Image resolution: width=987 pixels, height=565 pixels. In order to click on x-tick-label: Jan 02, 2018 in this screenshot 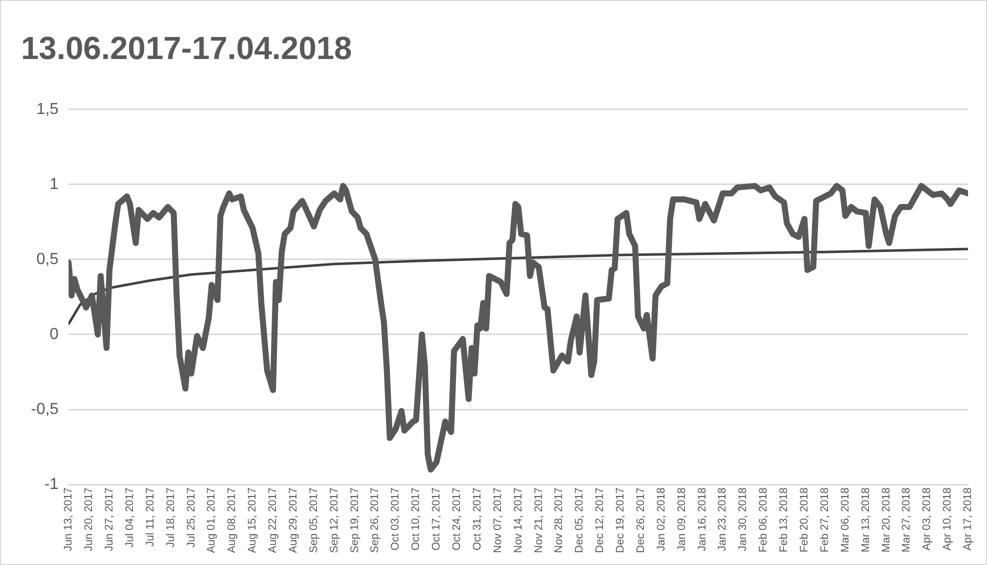, I will do `click(661, 520)`.